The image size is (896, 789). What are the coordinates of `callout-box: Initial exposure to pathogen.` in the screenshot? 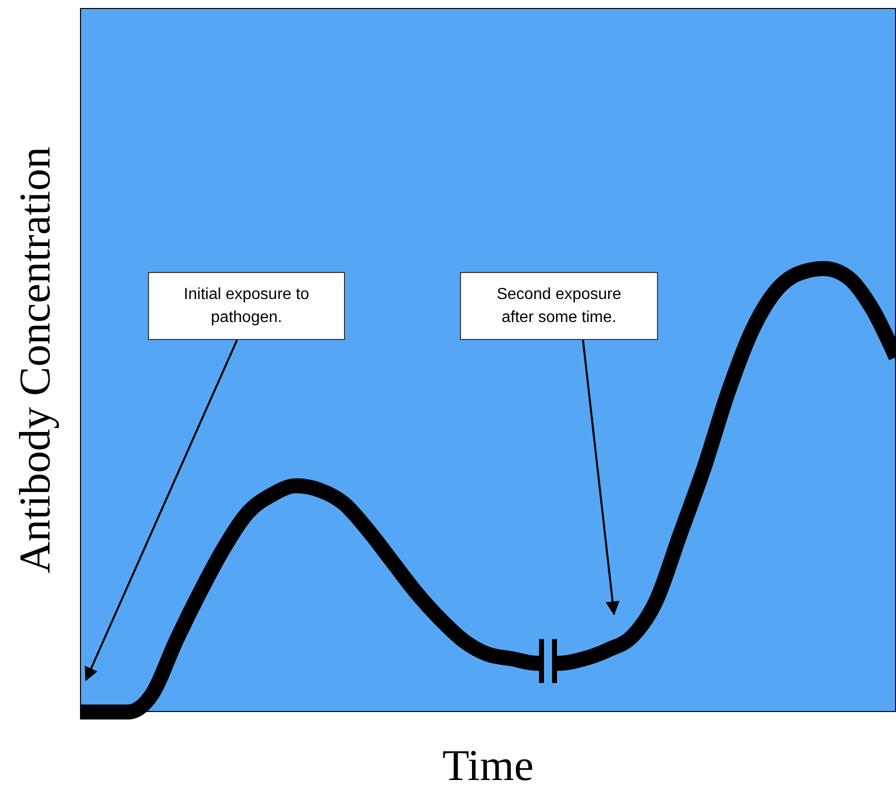 It's located at (246, 306).